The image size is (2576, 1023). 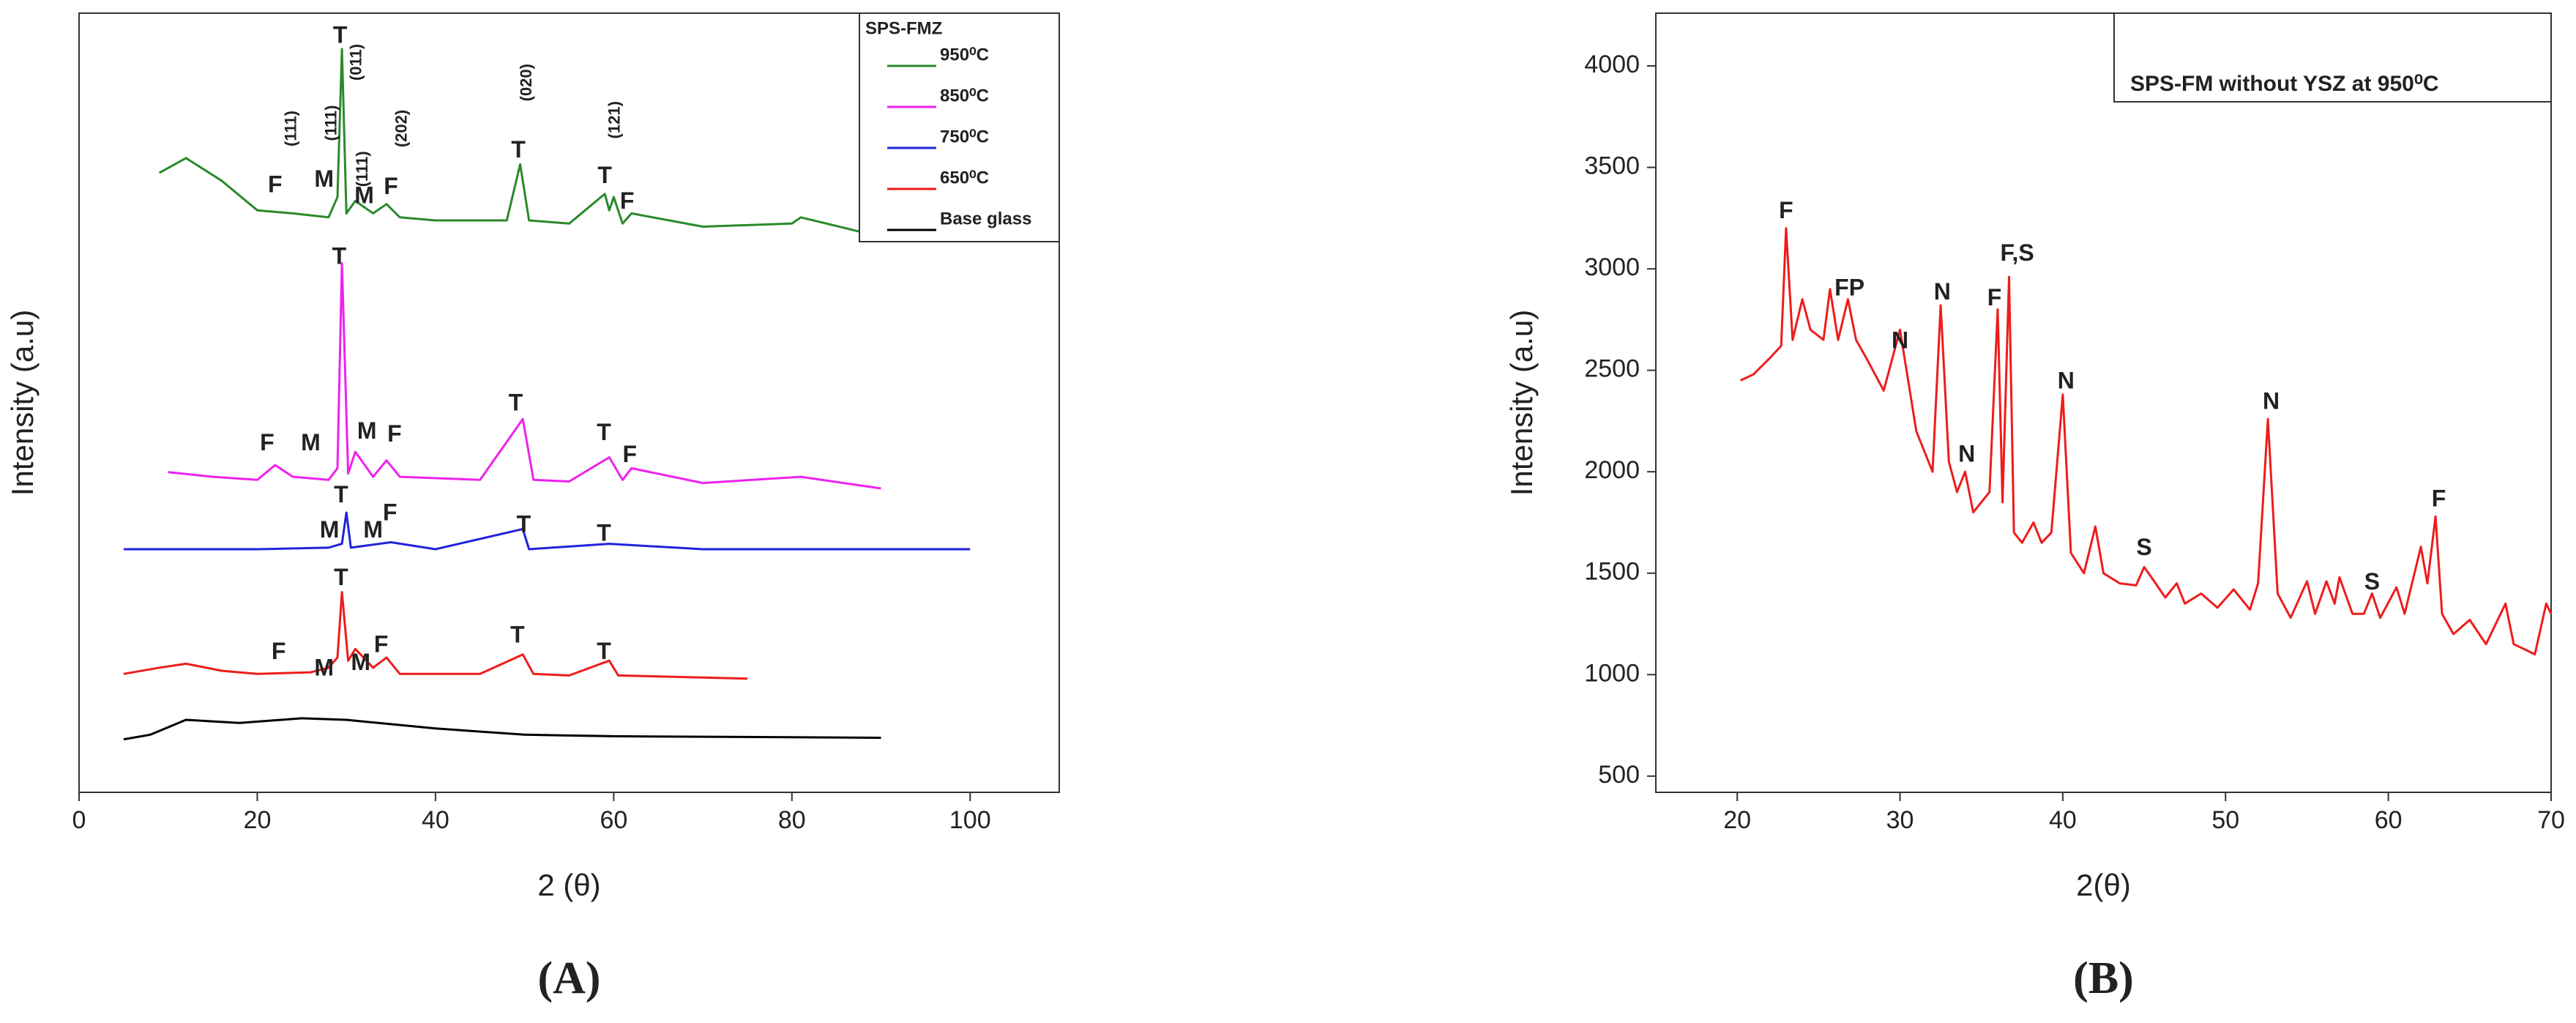 I want to click on legend-title: SPS-FMZ, so click(x=903, y=28).